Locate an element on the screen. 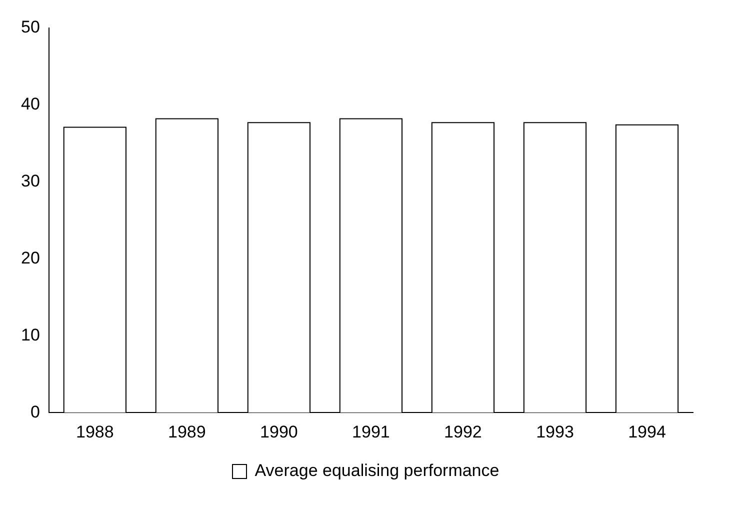 The height and width of the screenshot is (510, 733). x-tick-label: 1991 is located at coordinates (371, 432).